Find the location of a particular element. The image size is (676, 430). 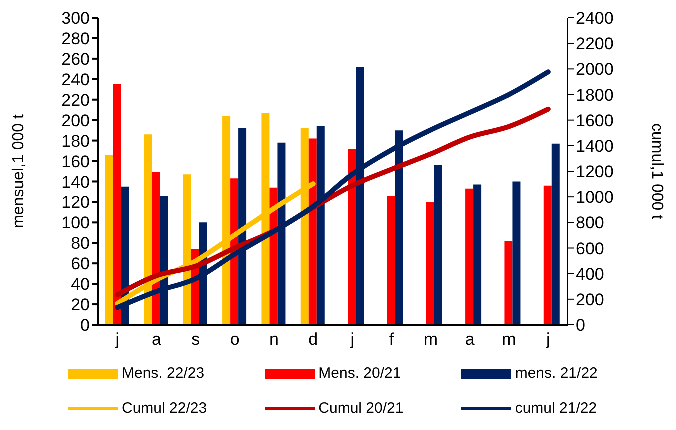

y-tick-label: 200 is located at coordinates (76, 120).